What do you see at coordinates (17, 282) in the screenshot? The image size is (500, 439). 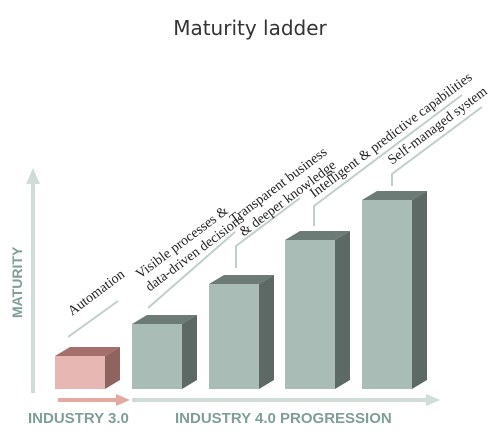 I see `y-axis-label: MATURITY` at bounding box center [17, 282].